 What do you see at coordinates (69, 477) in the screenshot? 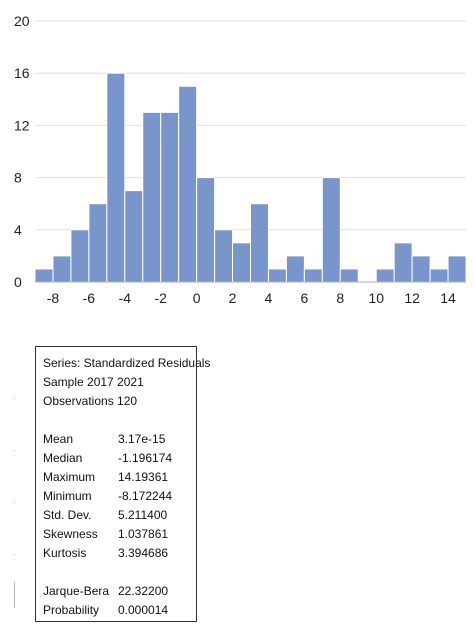
I see `stat-label: Maximum` at bounding box center [69, 477].